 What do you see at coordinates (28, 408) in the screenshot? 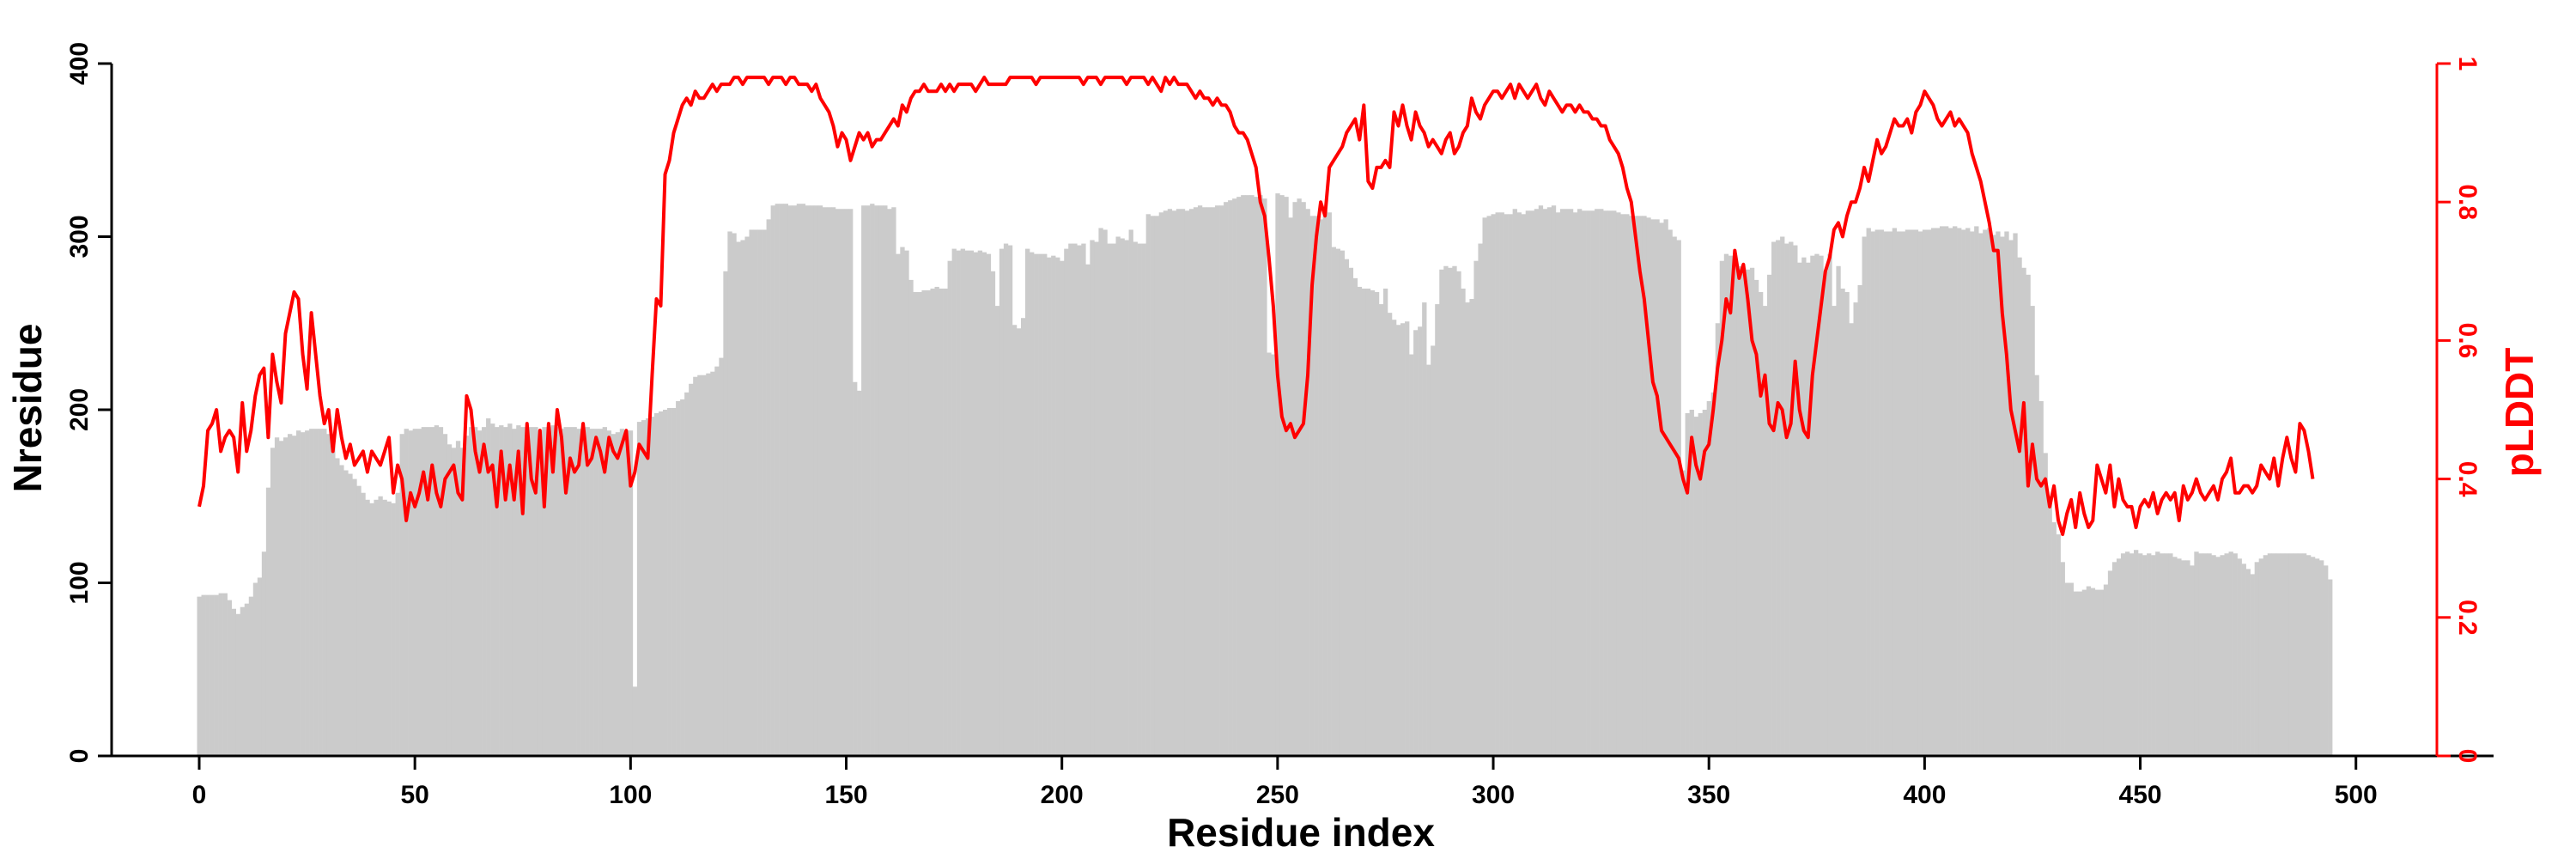
I see `y-axis-title: Nresidue` at bounding box center [28, 408].